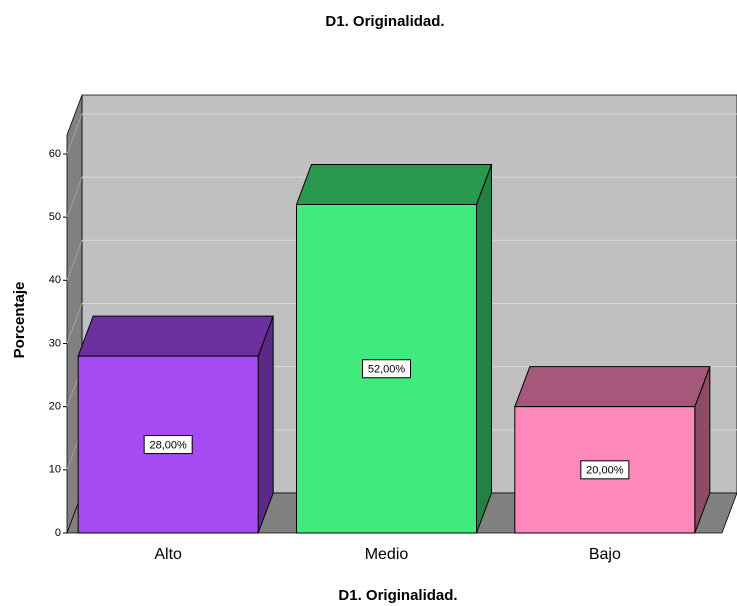 The width and height of the screenshot is (737, 606). What do you see at coordinates (168, 554) in the screenshot?
I see `x-tick-label: Alto` at bounding box center [168, 554].